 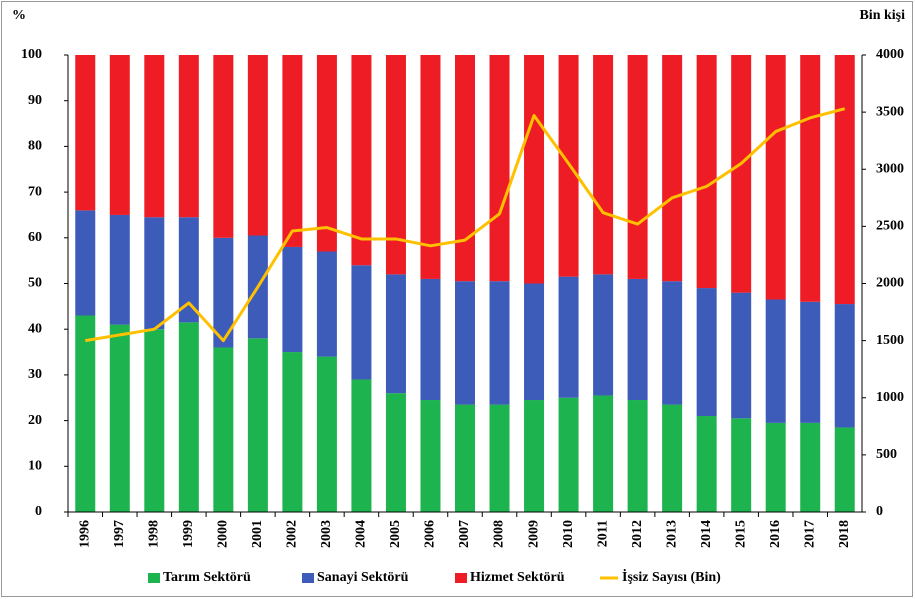 I want to click on y-tick-label: 10, so click(x=35, y=466).